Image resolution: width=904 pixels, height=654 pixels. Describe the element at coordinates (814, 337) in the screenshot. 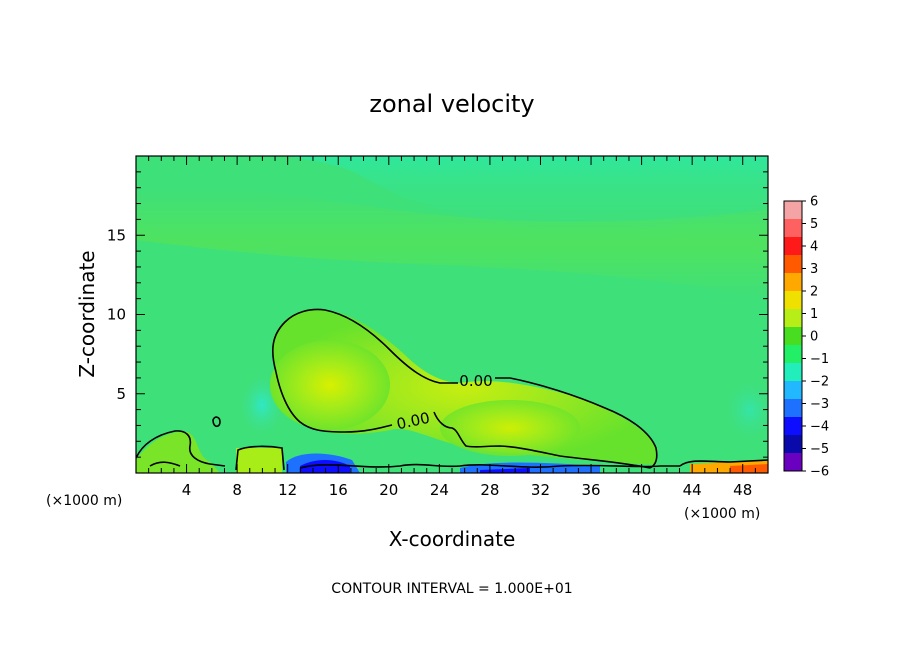

I see `colorbar-label: 0` at that location.